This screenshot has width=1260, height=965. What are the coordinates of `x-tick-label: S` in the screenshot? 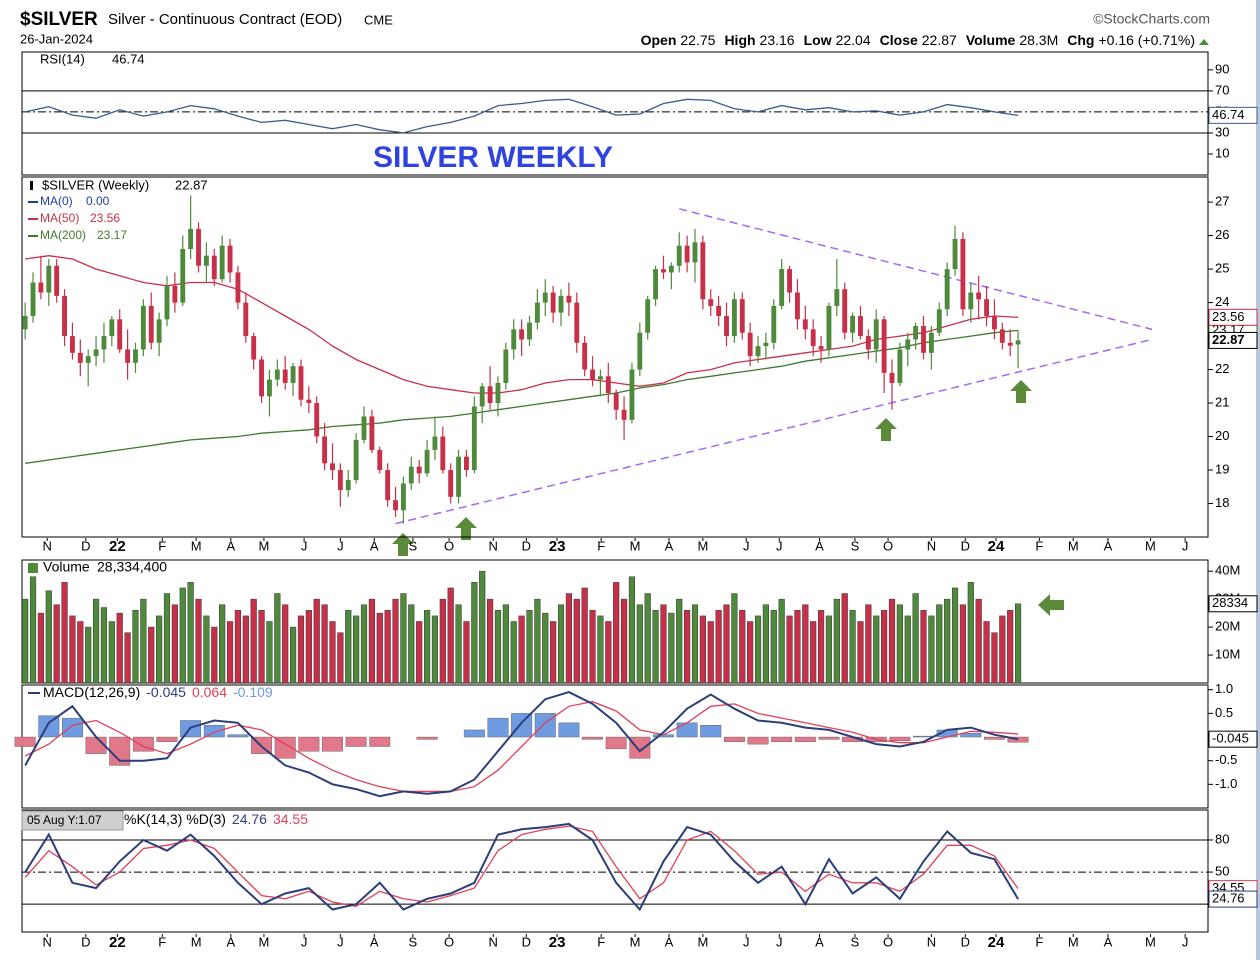 It's located at (855, 545).